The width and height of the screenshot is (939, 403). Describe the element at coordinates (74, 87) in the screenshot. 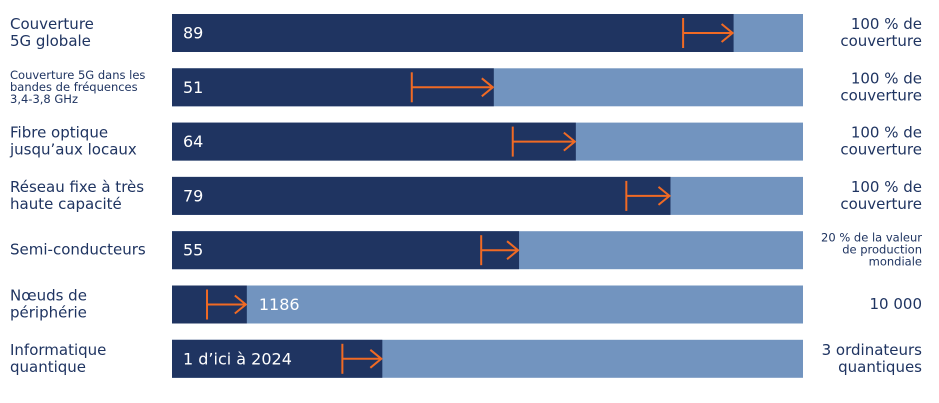

I see `row-label: bandes de fréquences` at that location.